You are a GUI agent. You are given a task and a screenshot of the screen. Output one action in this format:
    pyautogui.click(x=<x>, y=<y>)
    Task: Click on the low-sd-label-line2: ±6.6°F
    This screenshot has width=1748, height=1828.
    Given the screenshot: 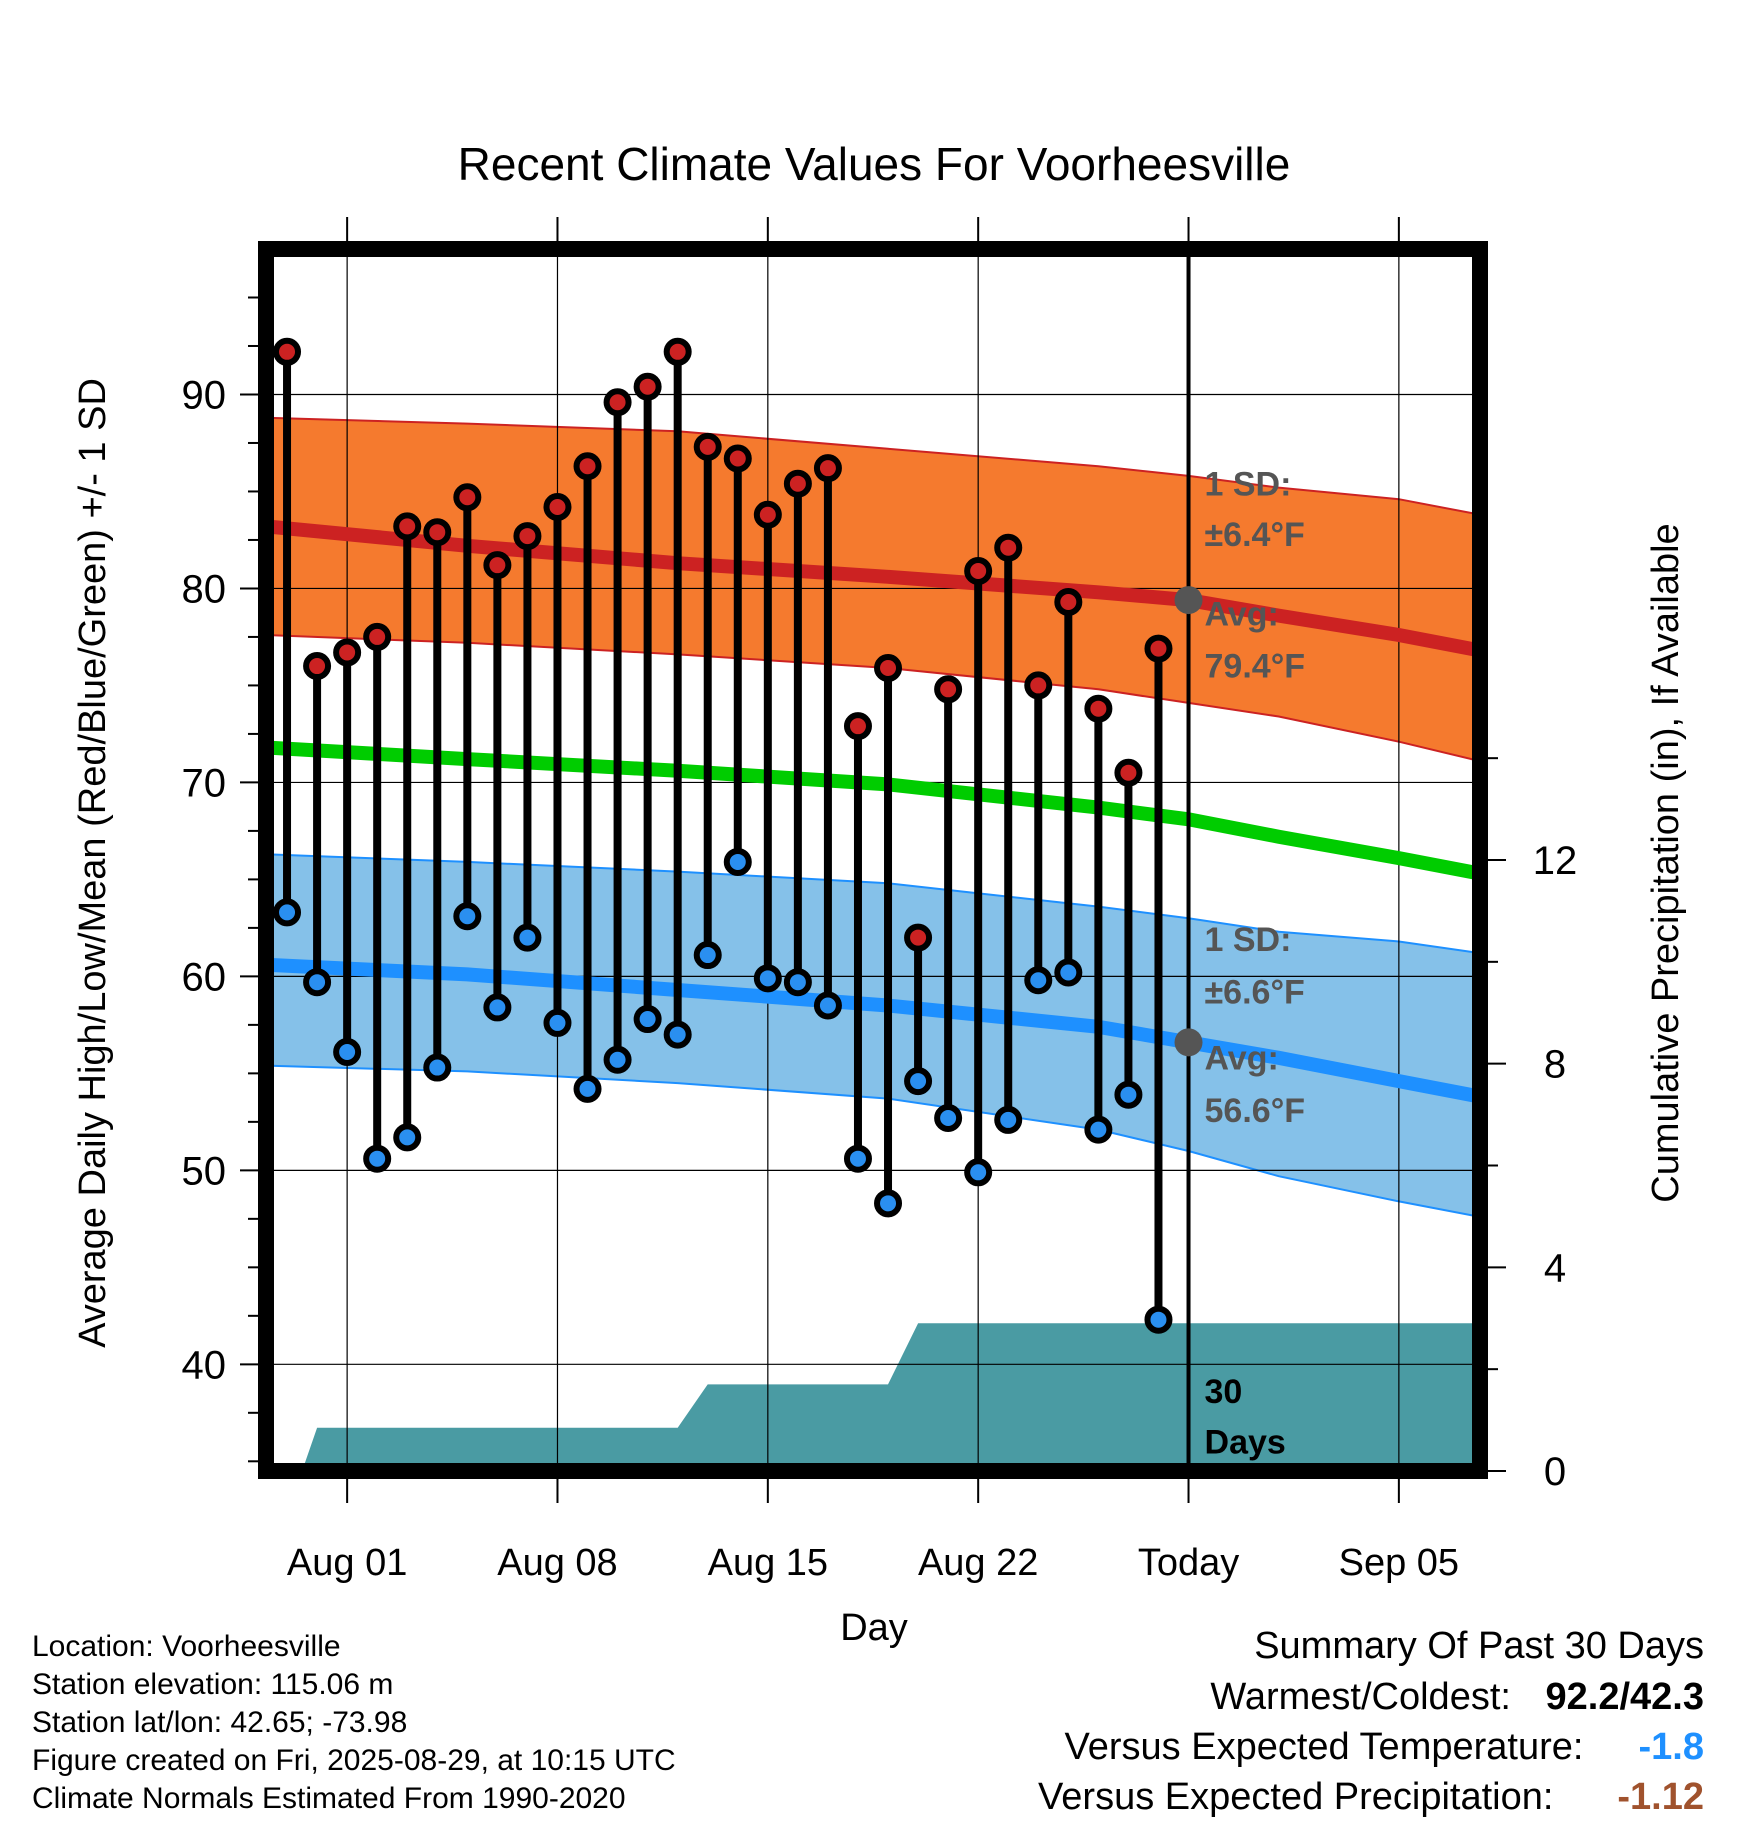 What is the action you would take?
    pyautogui.click(x=1255, y=993)
    